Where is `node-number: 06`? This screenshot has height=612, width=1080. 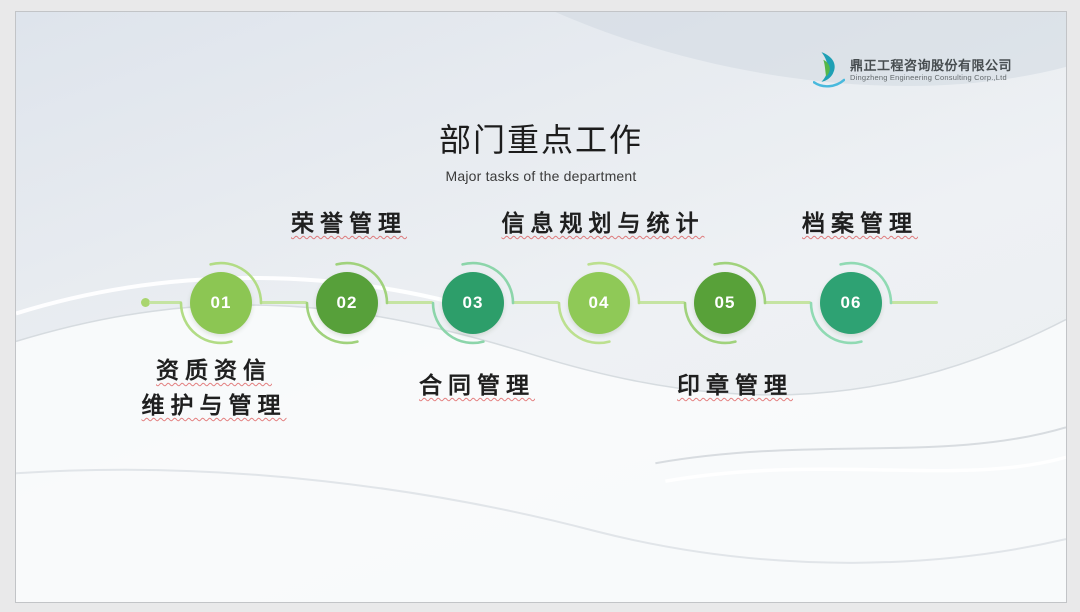 node-number: 06 is located at coordinates (851, 302).